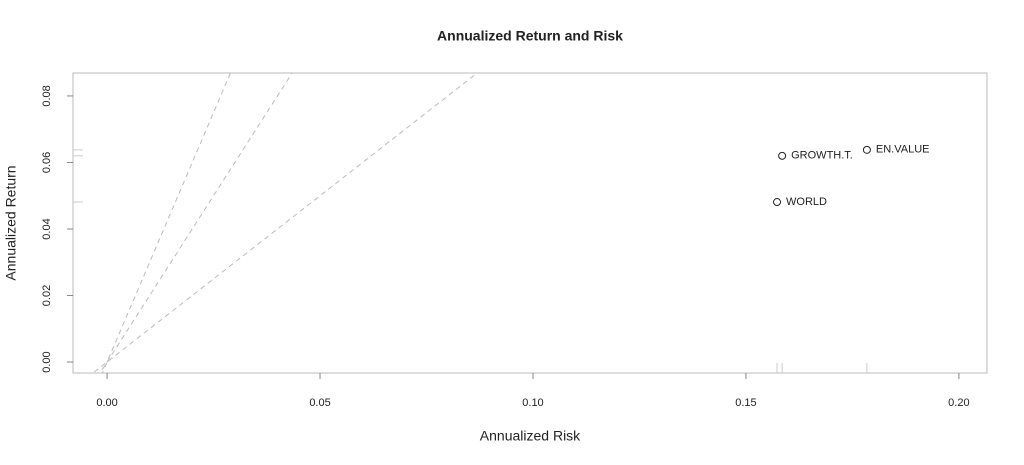 The height and width of the screenshot is (465, 1024). What do you see at coordinates (532, 403) in the screenshot?
I see `x-tick-label: 0.10` at bounding box center [532, 403].